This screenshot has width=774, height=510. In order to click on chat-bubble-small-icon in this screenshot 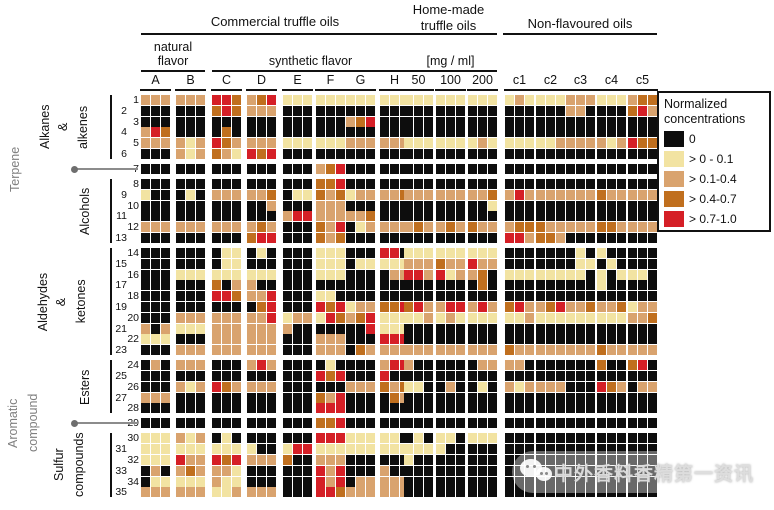, I will do `click(544, 474)`.